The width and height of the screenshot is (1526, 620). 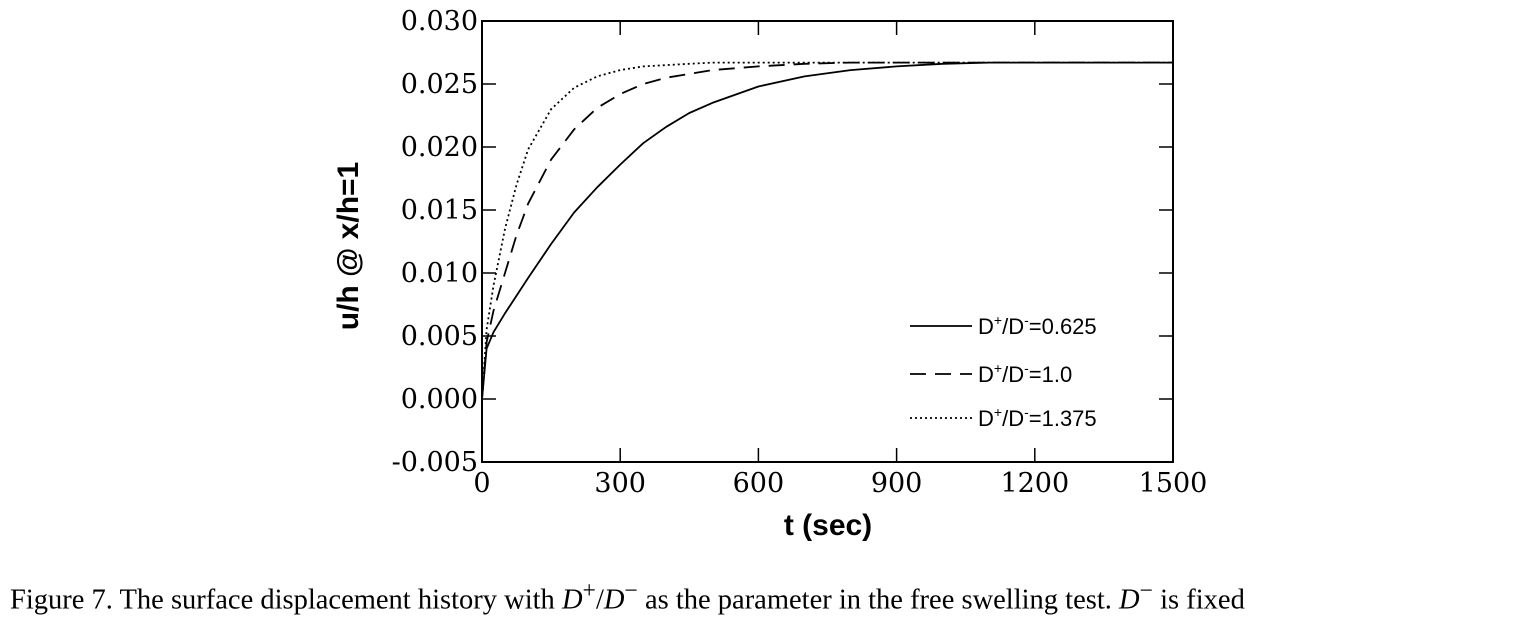 What do you see at coordinates (572, 600) in the screenshot?
I see `caption-d-plus: D` at bounding box center [572, 600].